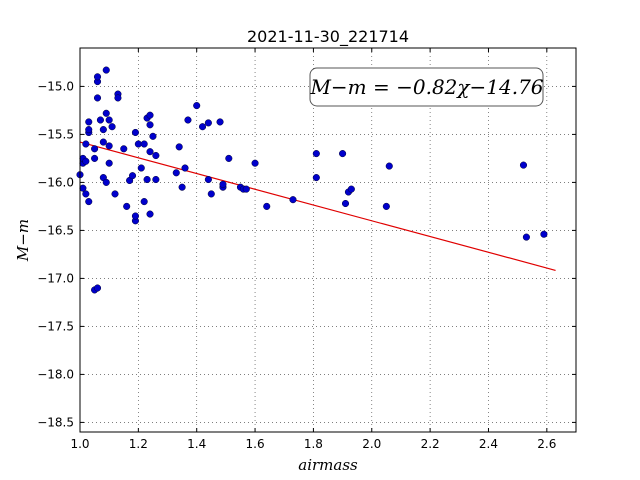 The height and width of the screenshot is (480, 640). Describe the element at coordinates (55, 278) in the screenshot. I see `y-tick-label: −17.0` at that location.